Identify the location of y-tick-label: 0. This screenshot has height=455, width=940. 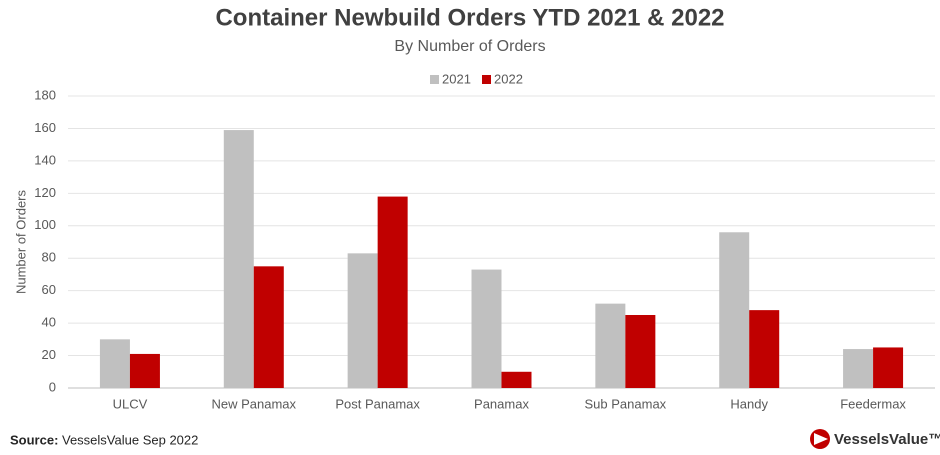
(52, 386).